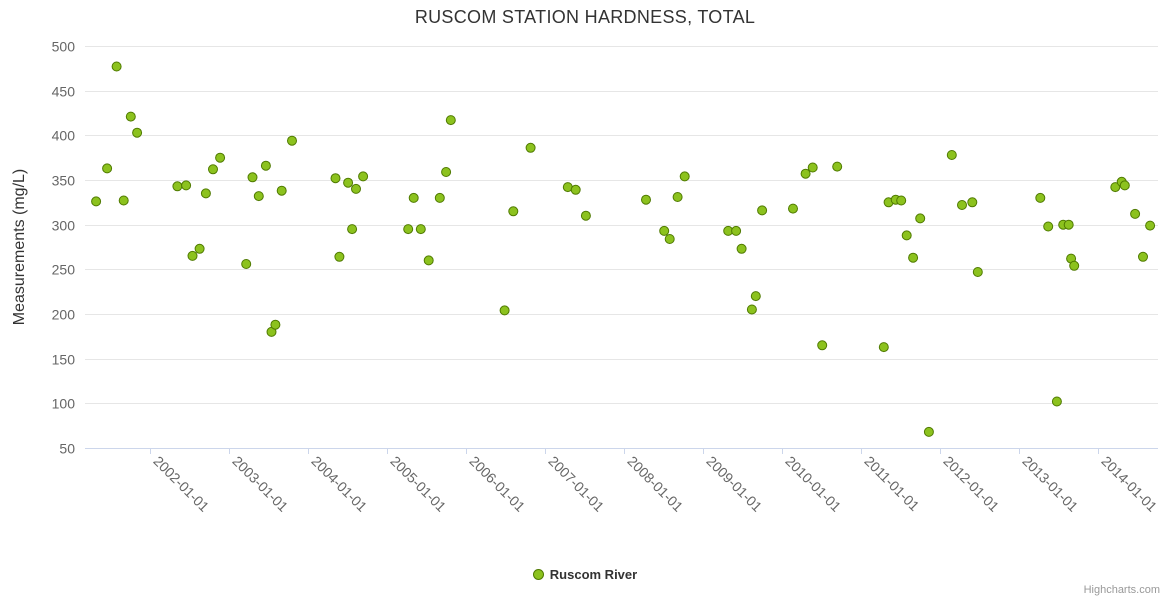 Image resolution: width=1170 pixels, height=600 pixels. Describe the element at coordinates (891, 483) in the screenshot. I see `x-tick-label: 2011-01-01` at that location.